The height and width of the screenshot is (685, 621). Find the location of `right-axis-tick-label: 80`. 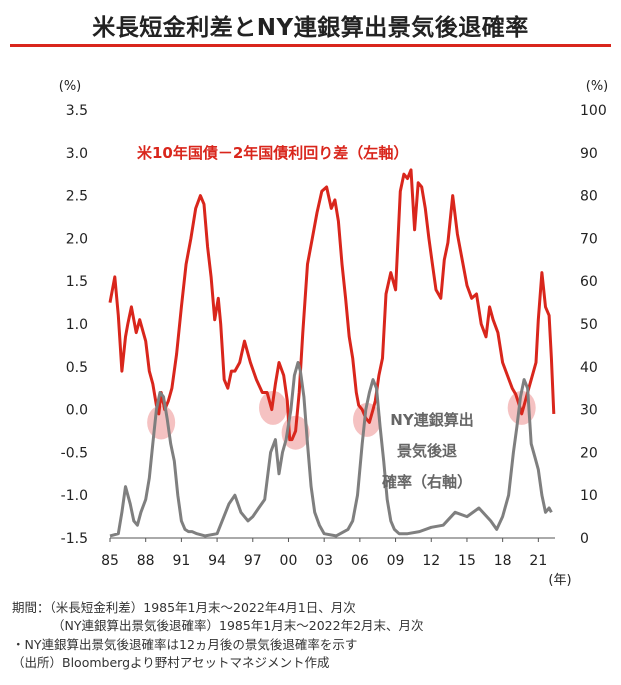

right-axis-tick-label: 80 is located at coordinates (589, 197).